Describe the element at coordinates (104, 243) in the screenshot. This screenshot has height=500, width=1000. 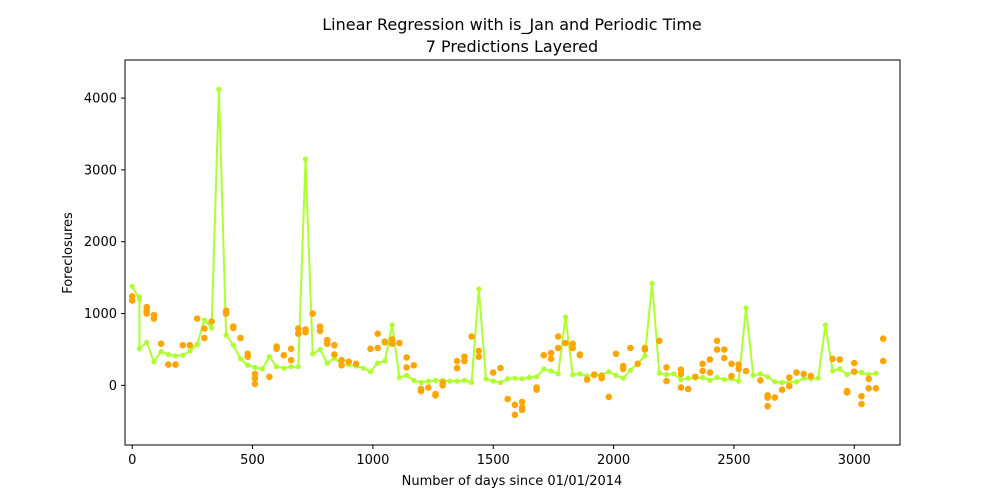
I see `y-axis-ticks: 0 1000 2000 3000 4000` at that location.